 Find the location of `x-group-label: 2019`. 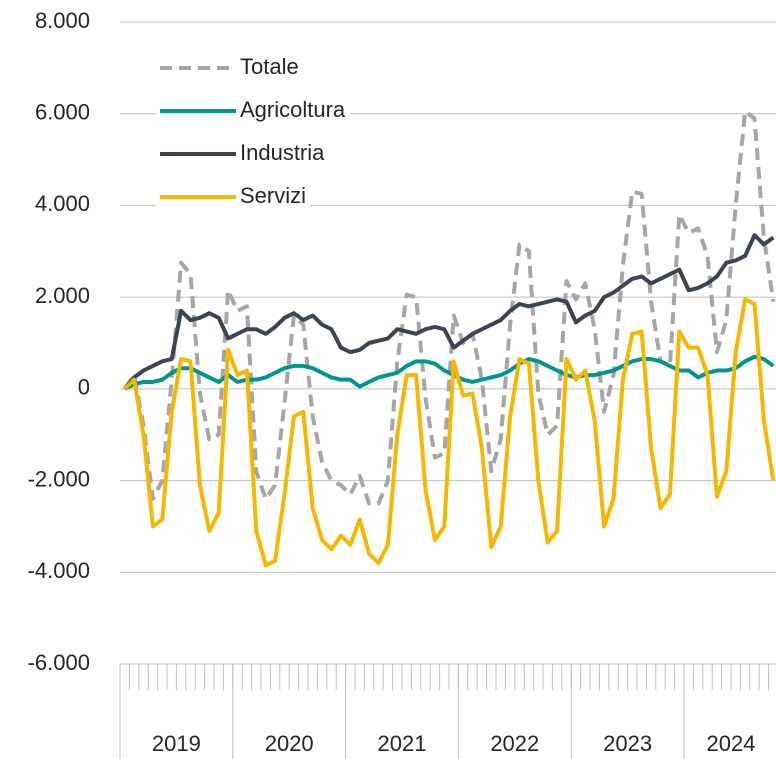

x-group-label: 2019 is located at coordinates (176, 743).